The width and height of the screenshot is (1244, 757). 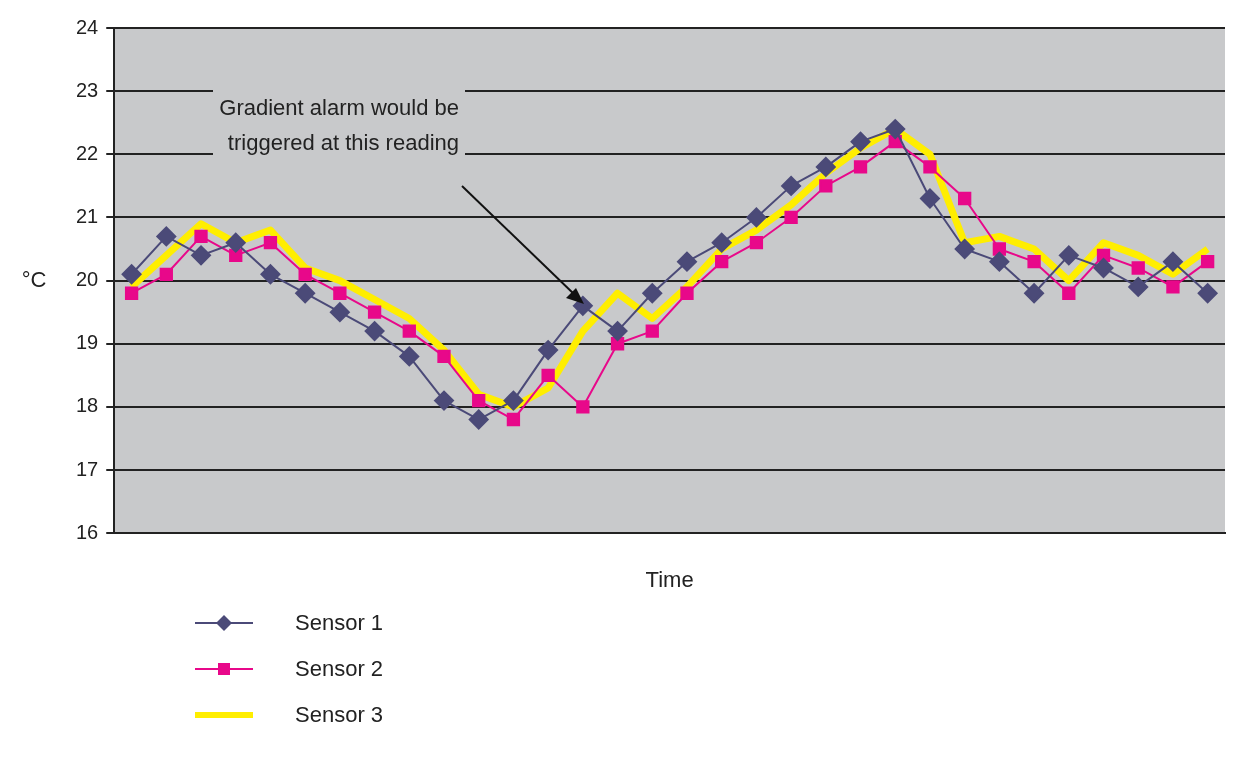 What do you see at coordinates (87, 152) in the screenshot?
I see `y-tick-label: 22` at bounding box center [87, 152].